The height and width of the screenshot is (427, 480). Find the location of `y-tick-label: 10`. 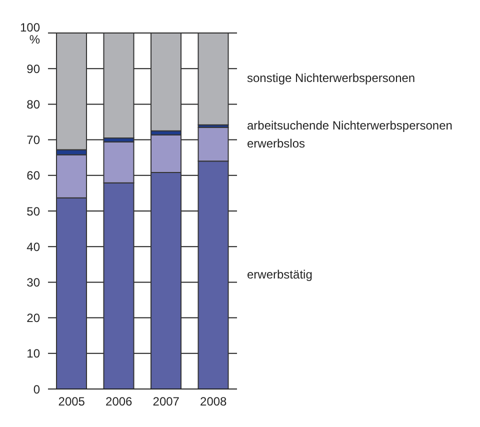

y-tick-label: 10 is located at coordinates (33, 353).